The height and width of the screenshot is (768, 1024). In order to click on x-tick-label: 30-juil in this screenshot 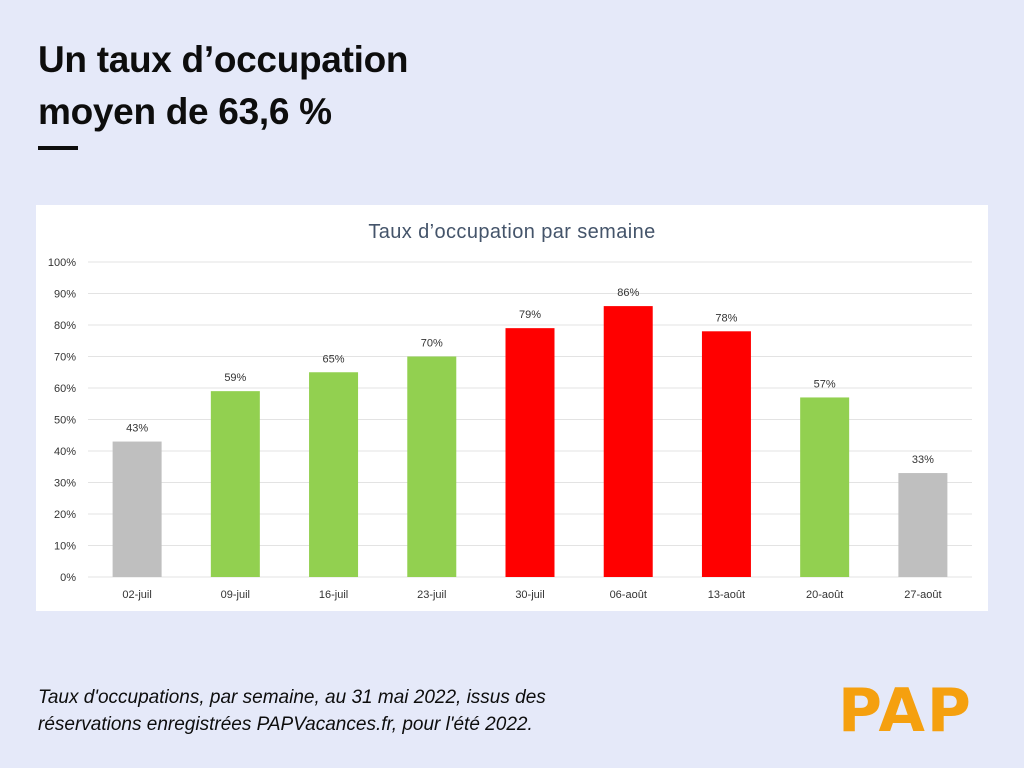, I will do `click(529, 595)`.